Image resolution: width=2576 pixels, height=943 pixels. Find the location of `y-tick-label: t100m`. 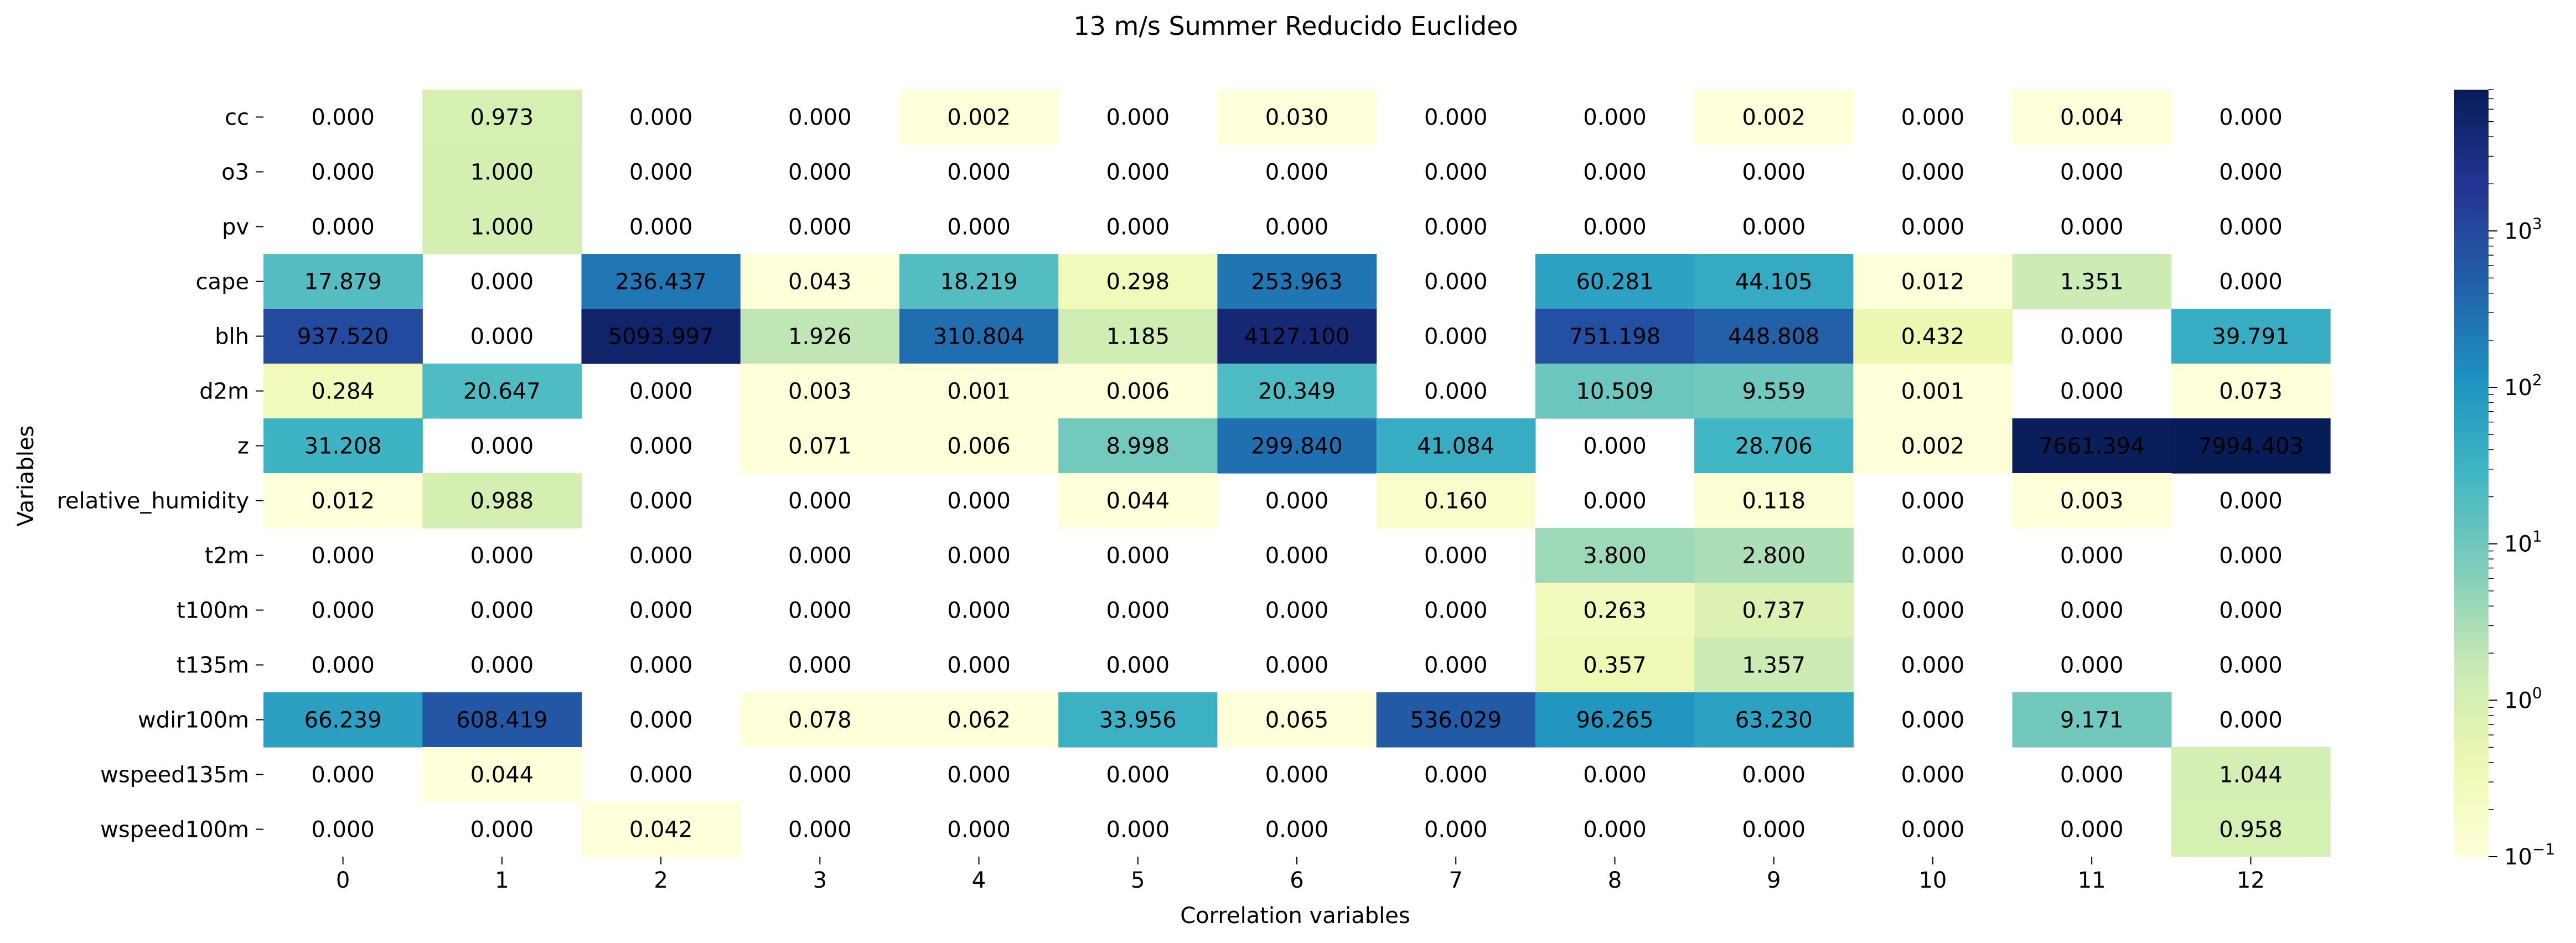

y-tick-label: t100m is located at coordinates (213, 611).